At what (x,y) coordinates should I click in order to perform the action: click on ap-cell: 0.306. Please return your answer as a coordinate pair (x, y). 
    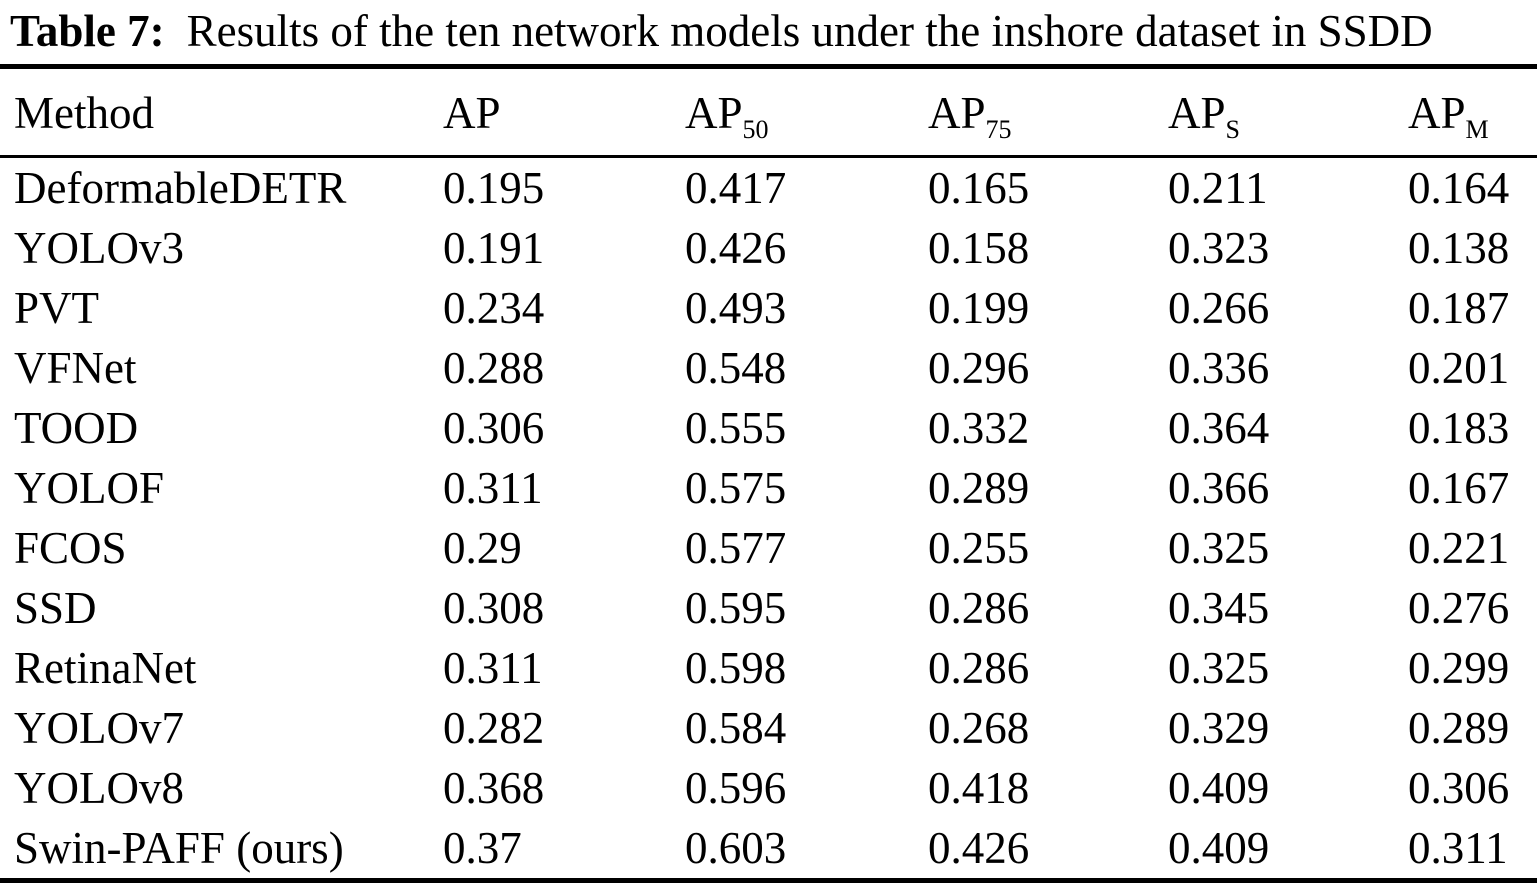
    Looking at the image, I should click on (494, 427).